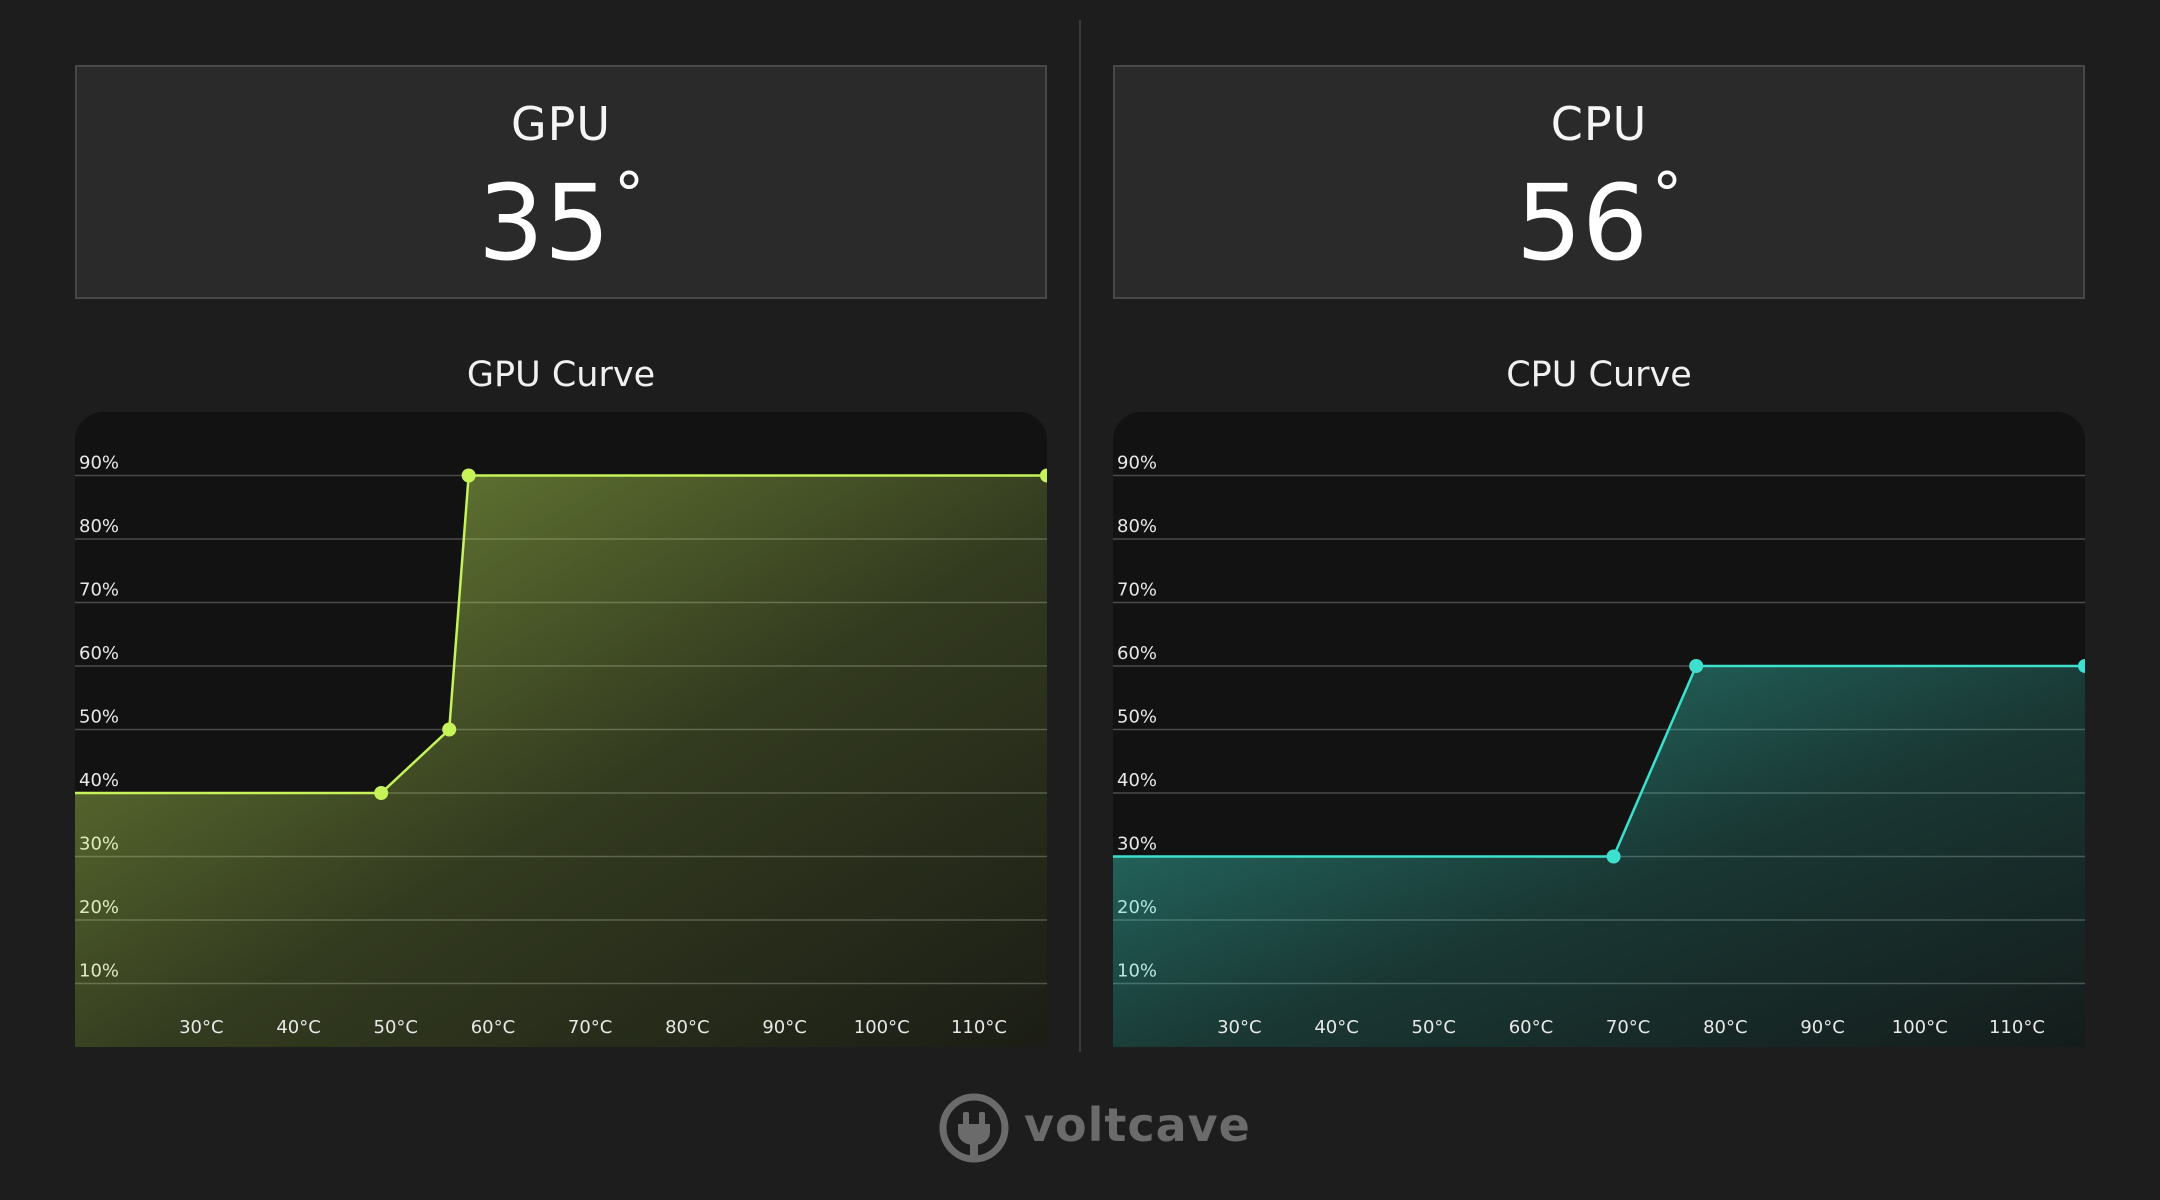  I want to click on cpu-temperature-number: 56, so click(1582, 223).